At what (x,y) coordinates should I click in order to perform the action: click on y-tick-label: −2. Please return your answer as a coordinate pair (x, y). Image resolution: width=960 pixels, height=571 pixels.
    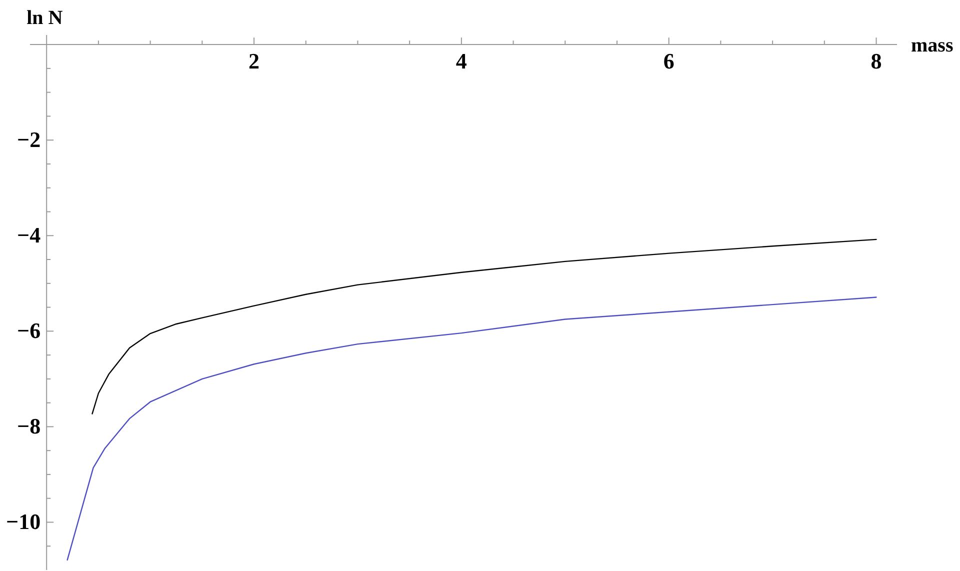
    Looking at the image, I should click on (29, 139).